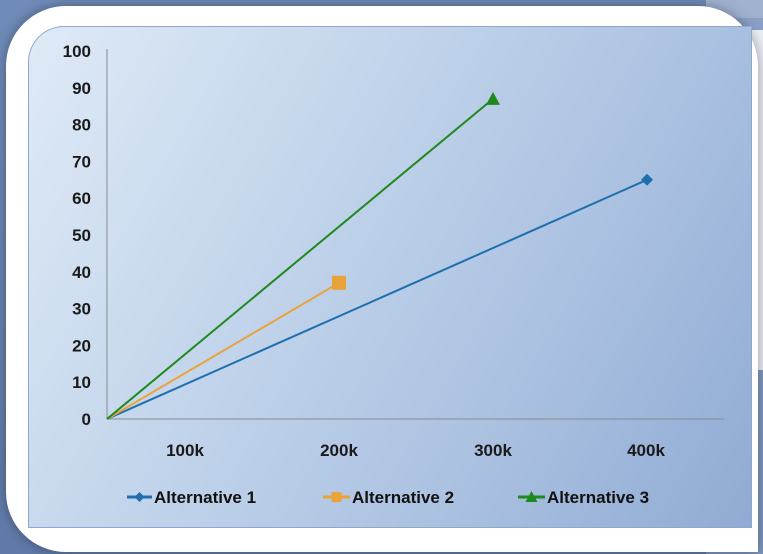  I want to click on y-tick-label: 10, so click(81, 382).